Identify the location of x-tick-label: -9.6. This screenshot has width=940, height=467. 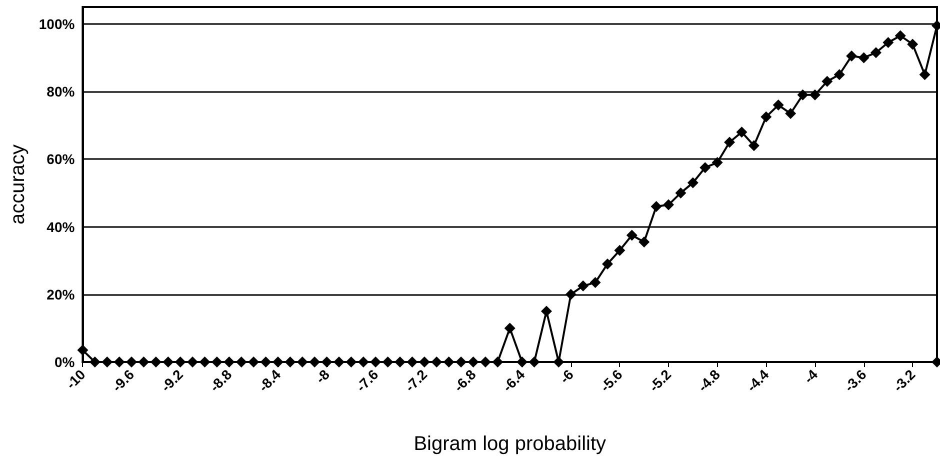
(123, 380).